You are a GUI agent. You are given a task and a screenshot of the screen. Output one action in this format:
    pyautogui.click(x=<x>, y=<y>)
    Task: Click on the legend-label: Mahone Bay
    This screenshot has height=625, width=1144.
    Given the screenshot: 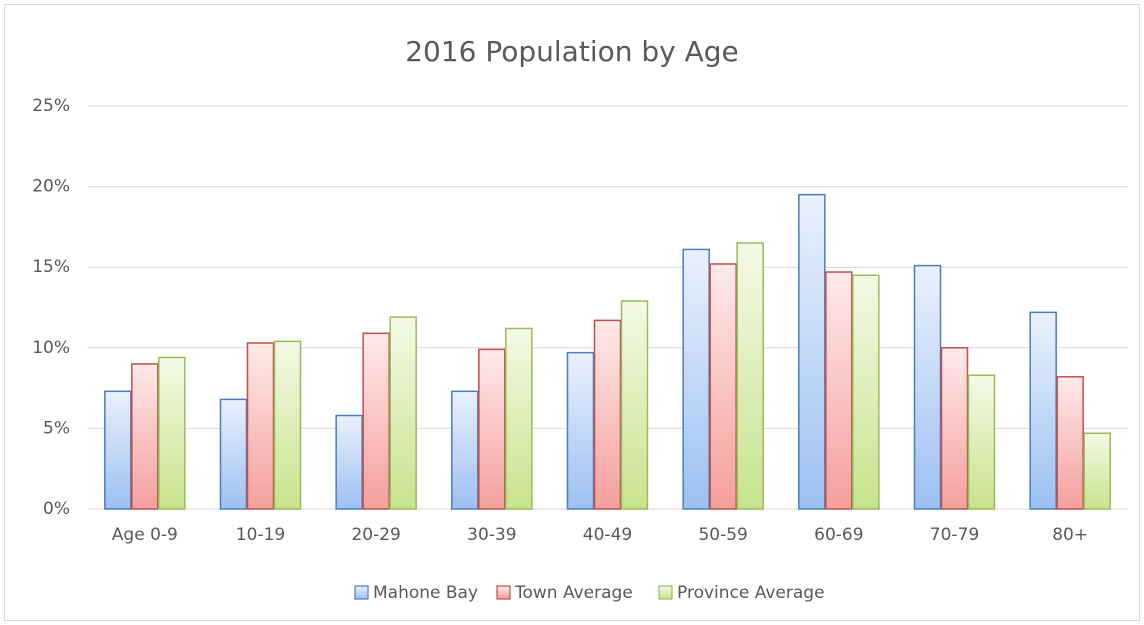 What is the action you would take?
    pyautogui.click(x=425, y=593)
    